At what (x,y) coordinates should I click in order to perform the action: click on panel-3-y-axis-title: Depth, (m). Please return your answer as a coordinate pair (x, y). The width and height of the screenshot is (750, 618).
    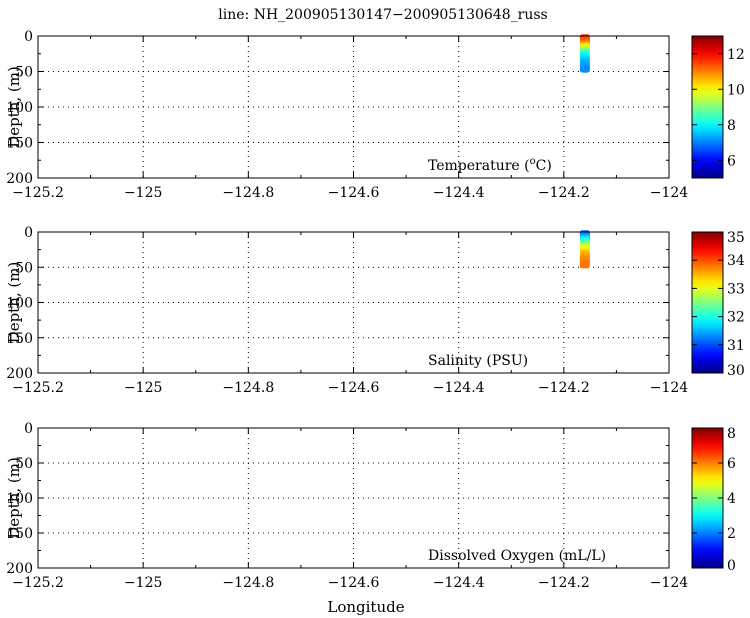
    Looking at the image, I should click on (14, 498).